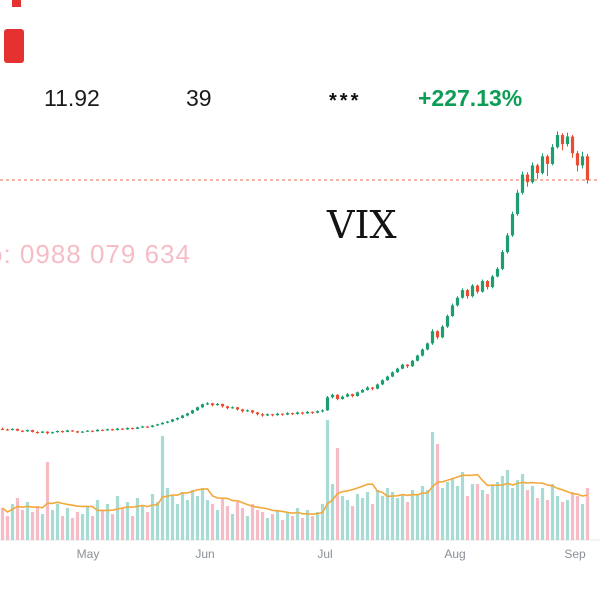  Describe the element at coordinates (95, 254) in the screenshot. I see `watermark: o: 0988 079 634` at that location.